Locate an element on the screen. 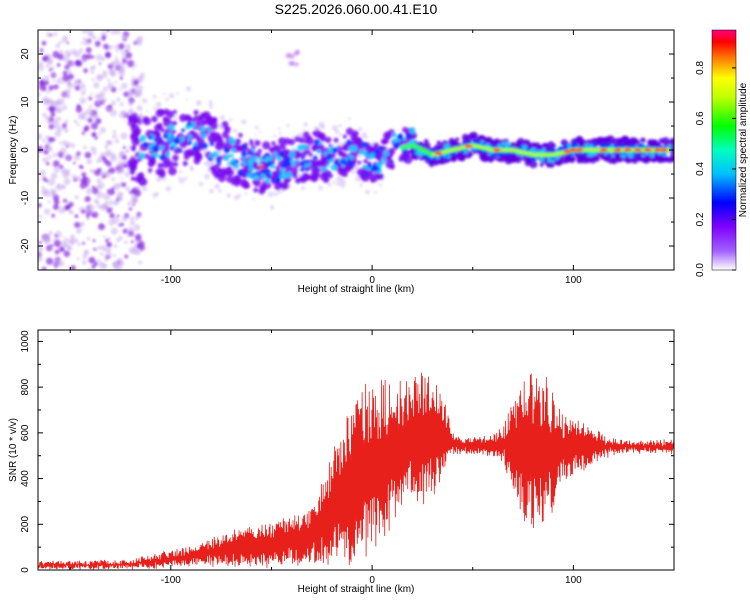 The height and width of the screenshot is (600, 750). spectrogram-ytick-label: 10 is located at coordinates (25, 102).